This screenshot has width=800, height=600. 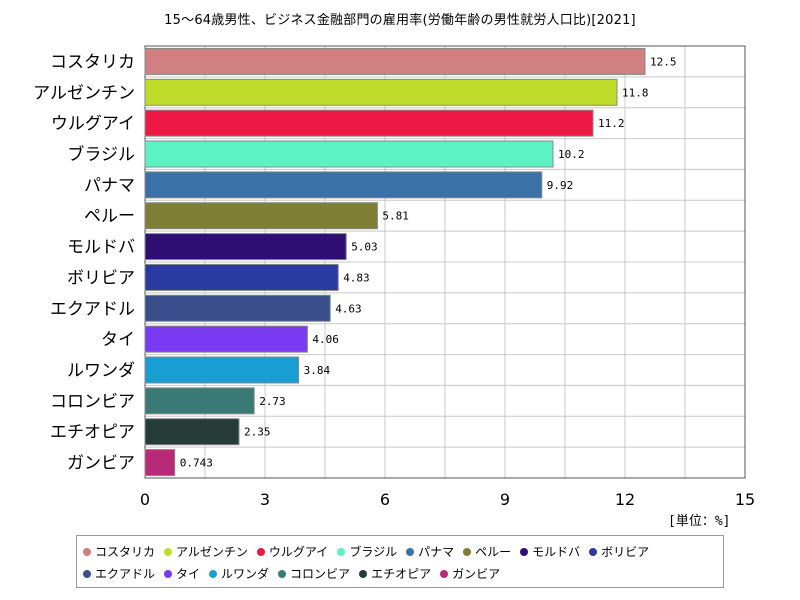 I want to click on category-label: ガンビア, so click(x=101, y=464).